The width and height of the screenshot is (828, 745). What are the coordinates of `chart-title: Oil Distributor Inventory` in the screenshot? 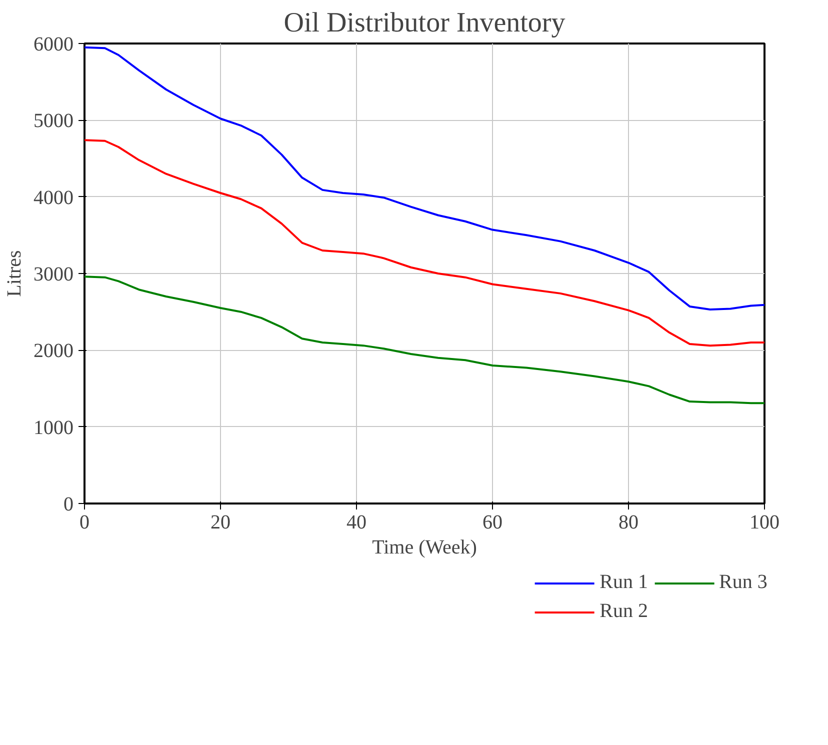 It's located at (425, 23).